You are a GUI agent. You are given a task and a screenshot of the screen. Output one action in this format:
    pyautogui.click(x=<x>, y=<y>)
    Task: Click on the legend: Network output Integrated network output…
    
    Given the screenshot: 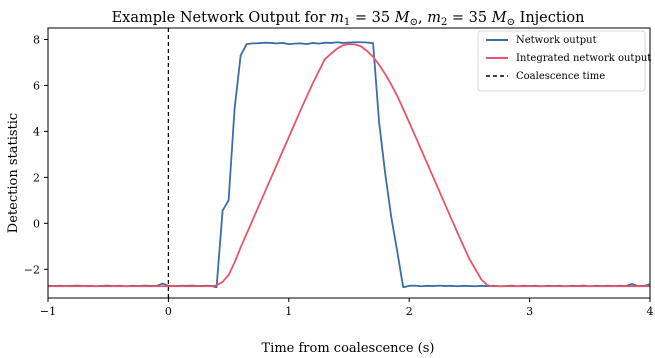 What is the action you would take?
    pyautogui.click(x=564, y=61)
    